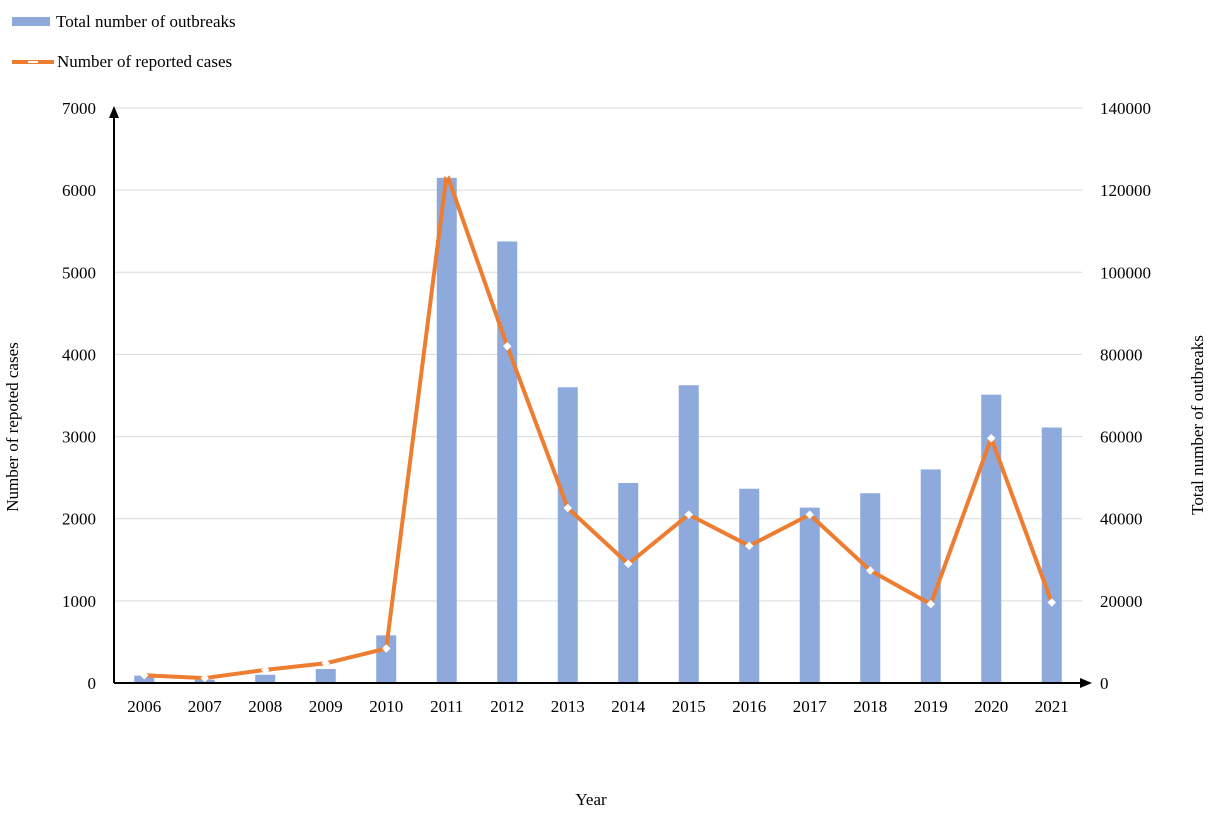 The image size is (1218, 814). I want to click on right-axis-tick-labels: 0 20000 40000 60000 80000 100000 120000 140000, so click(1125, 396).